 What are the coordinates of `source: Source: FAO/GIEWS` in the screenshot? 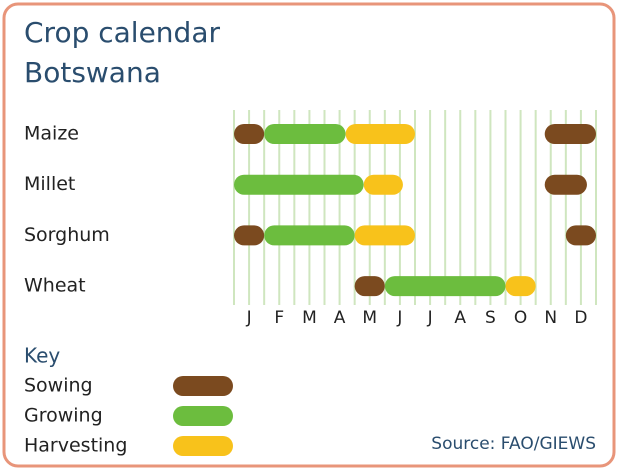 It's located at (513, 444).